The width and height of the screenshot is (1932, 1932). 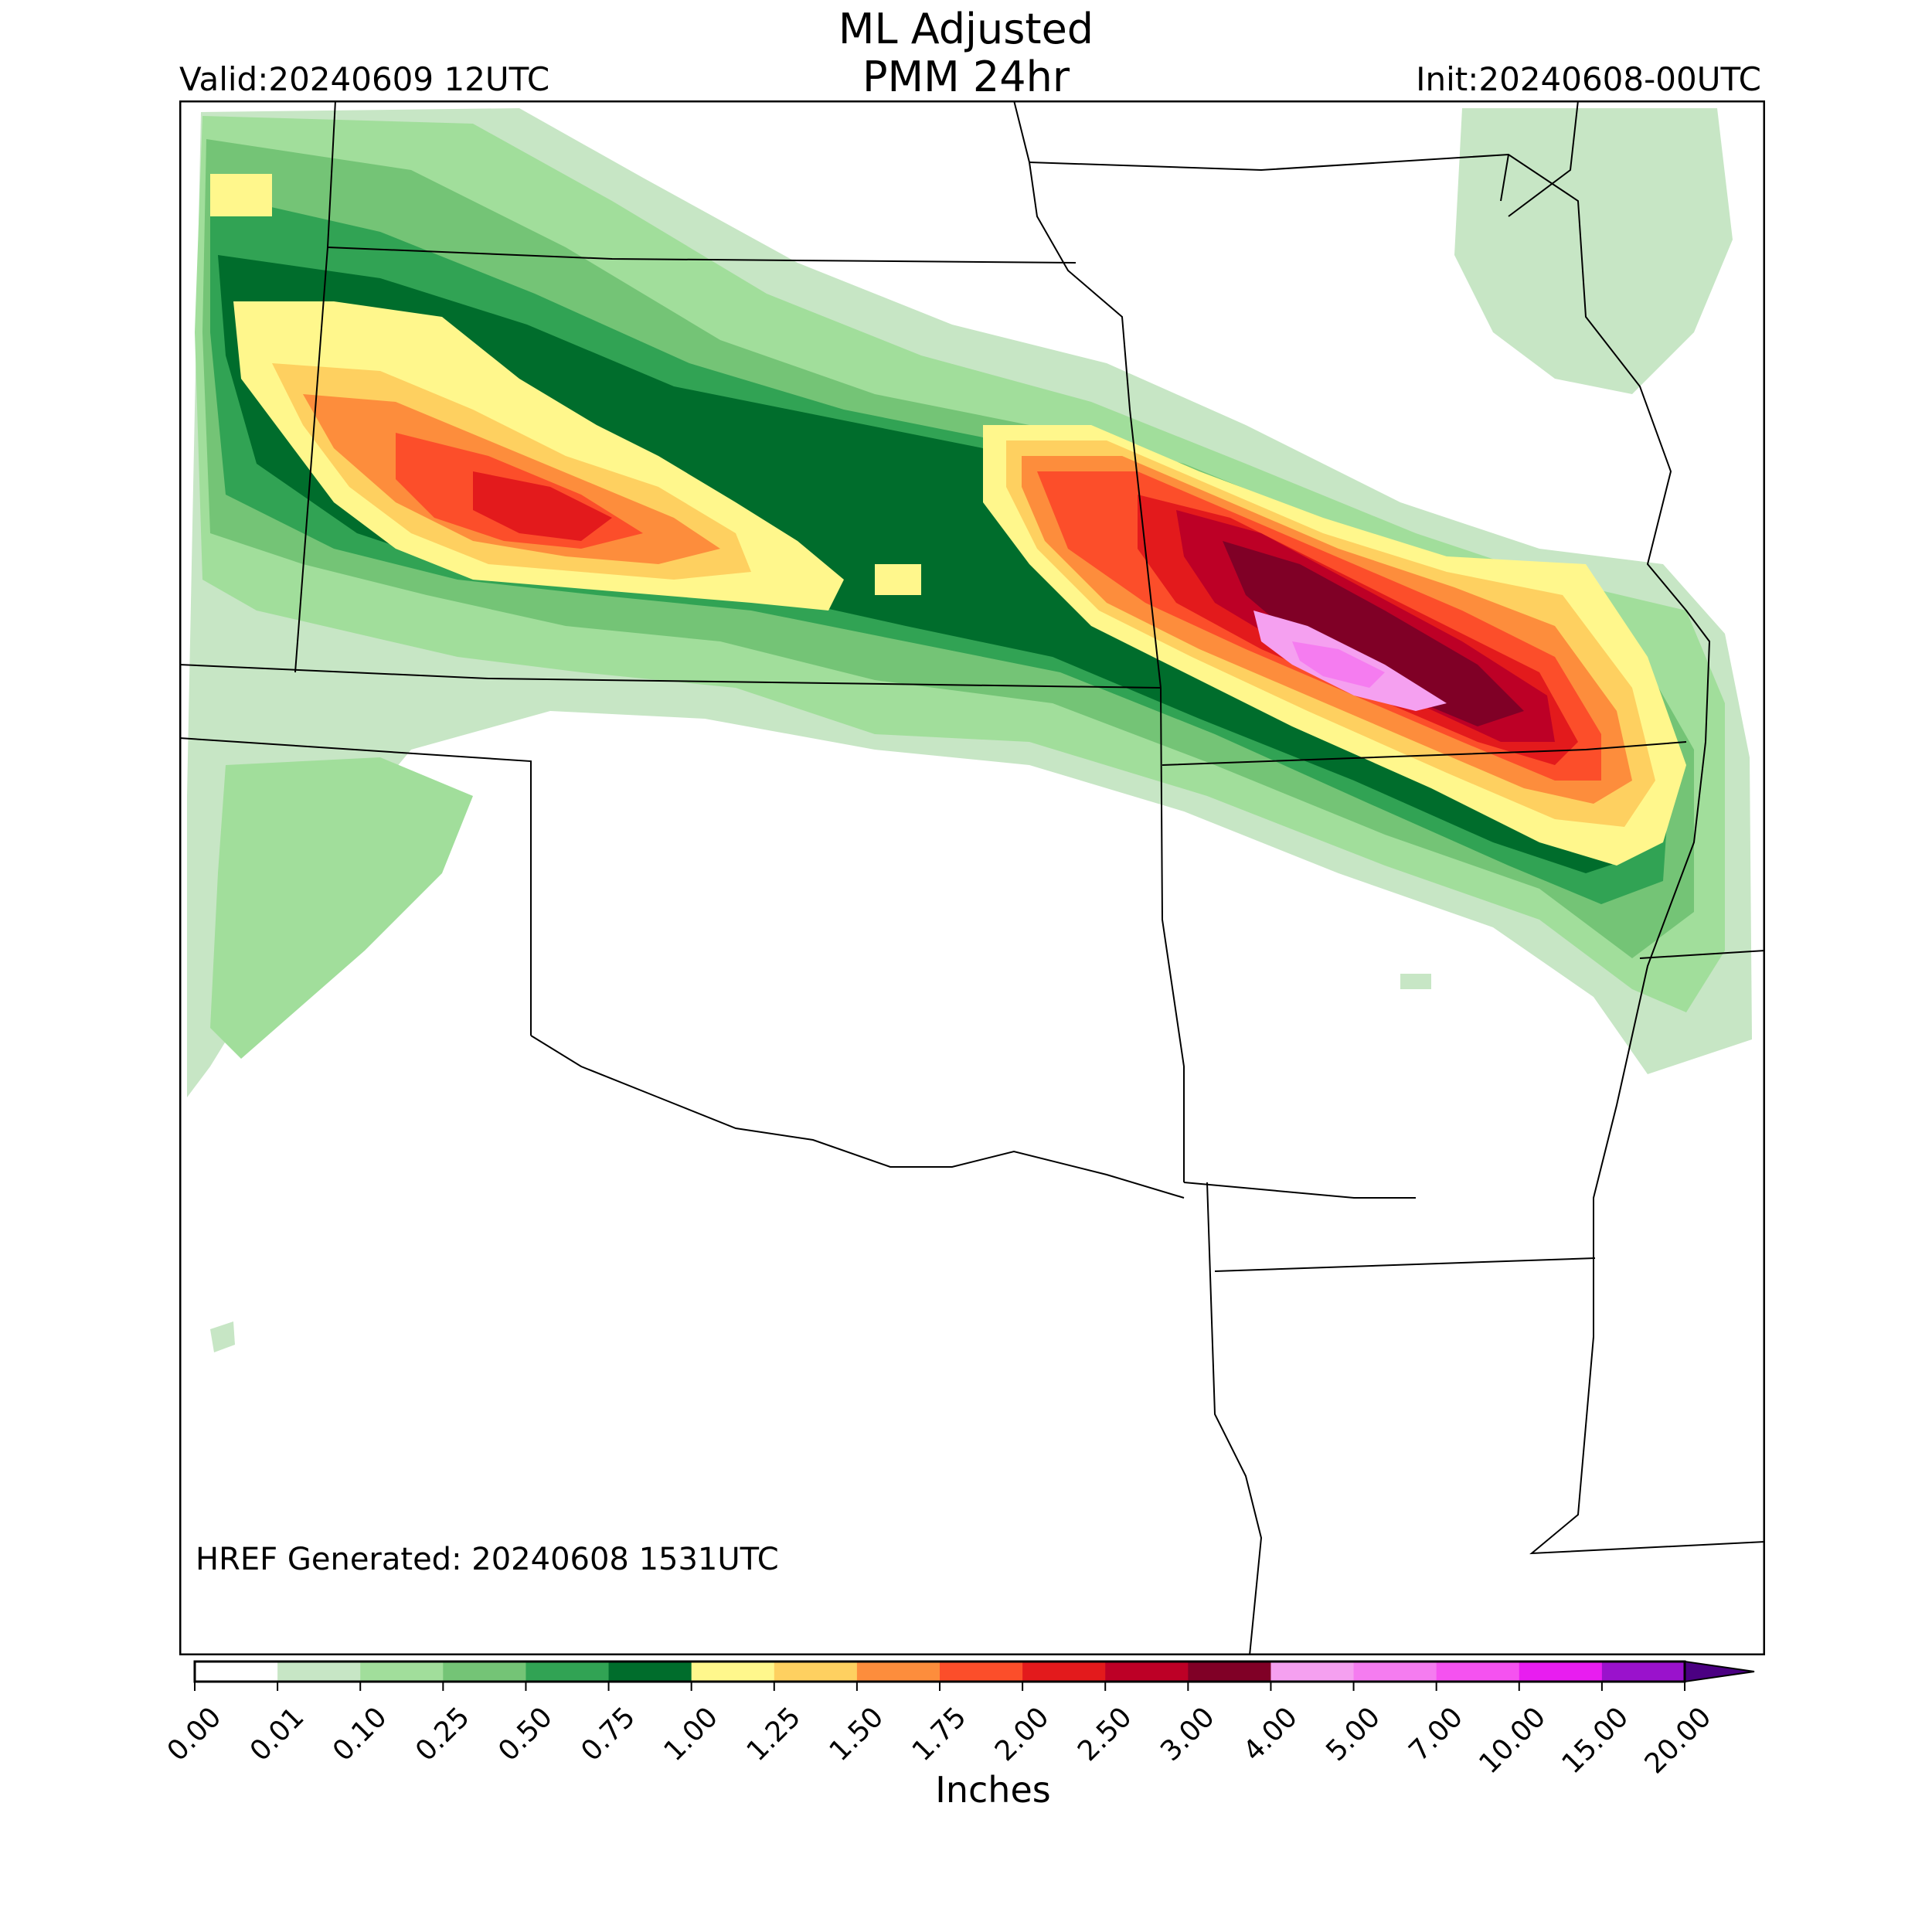 What do you see at coordinates (966, 29) in the screenshot?
I see `map-title-line1: ML Adjusted` at bounding box center [966, 29].